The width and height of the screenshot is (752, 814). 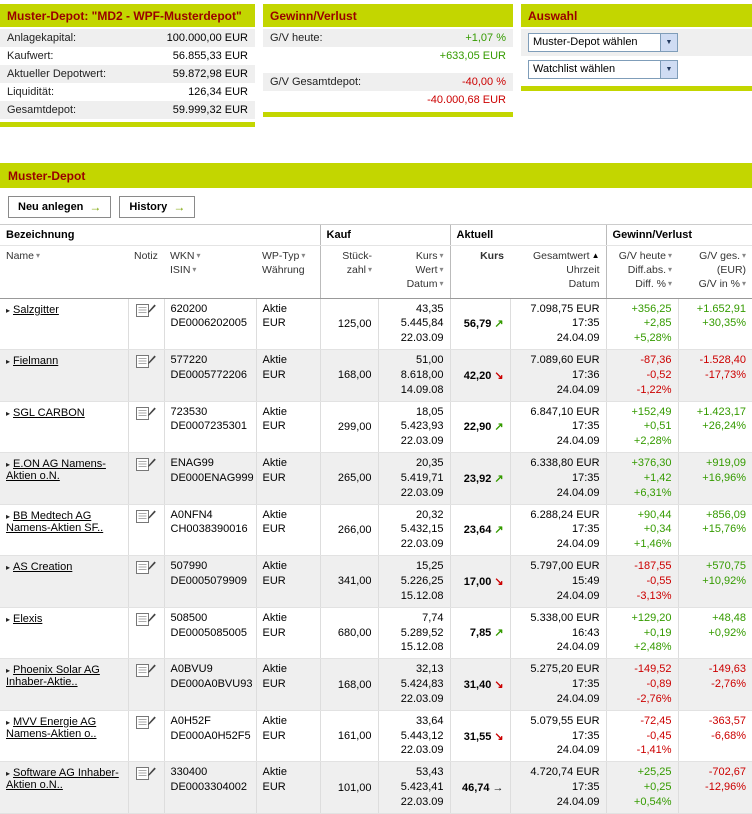 I want to click on position-name-link: SGL CARBON, so click(x=49, y=412).